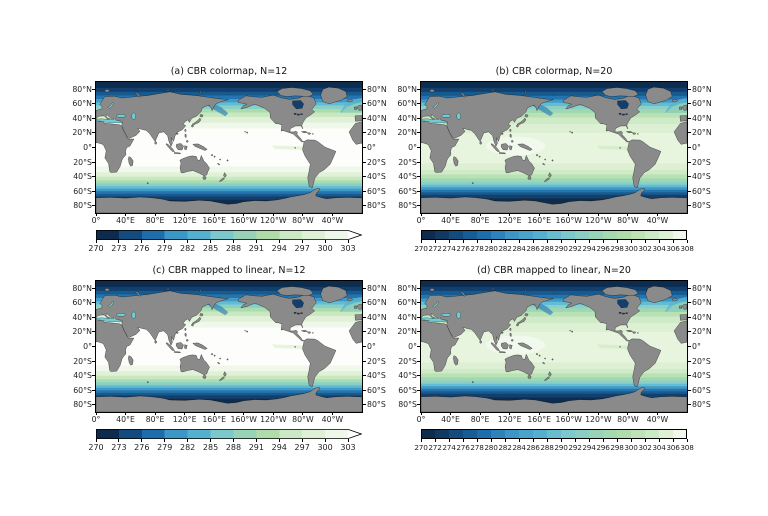  I want to click on y-tick-label-right: 80°N, so click(702, 89).